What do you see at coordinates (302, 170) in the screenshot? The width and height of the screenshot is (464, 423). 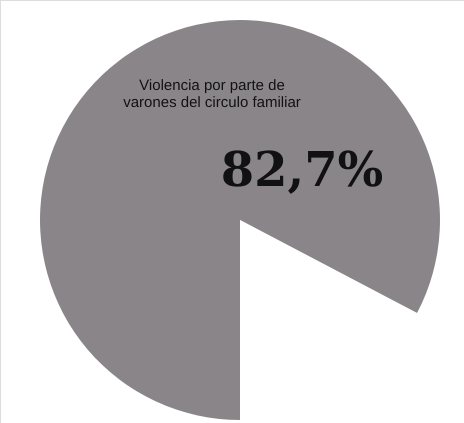 I see `data-label: 82,7%` at bounding box center [302, 170].